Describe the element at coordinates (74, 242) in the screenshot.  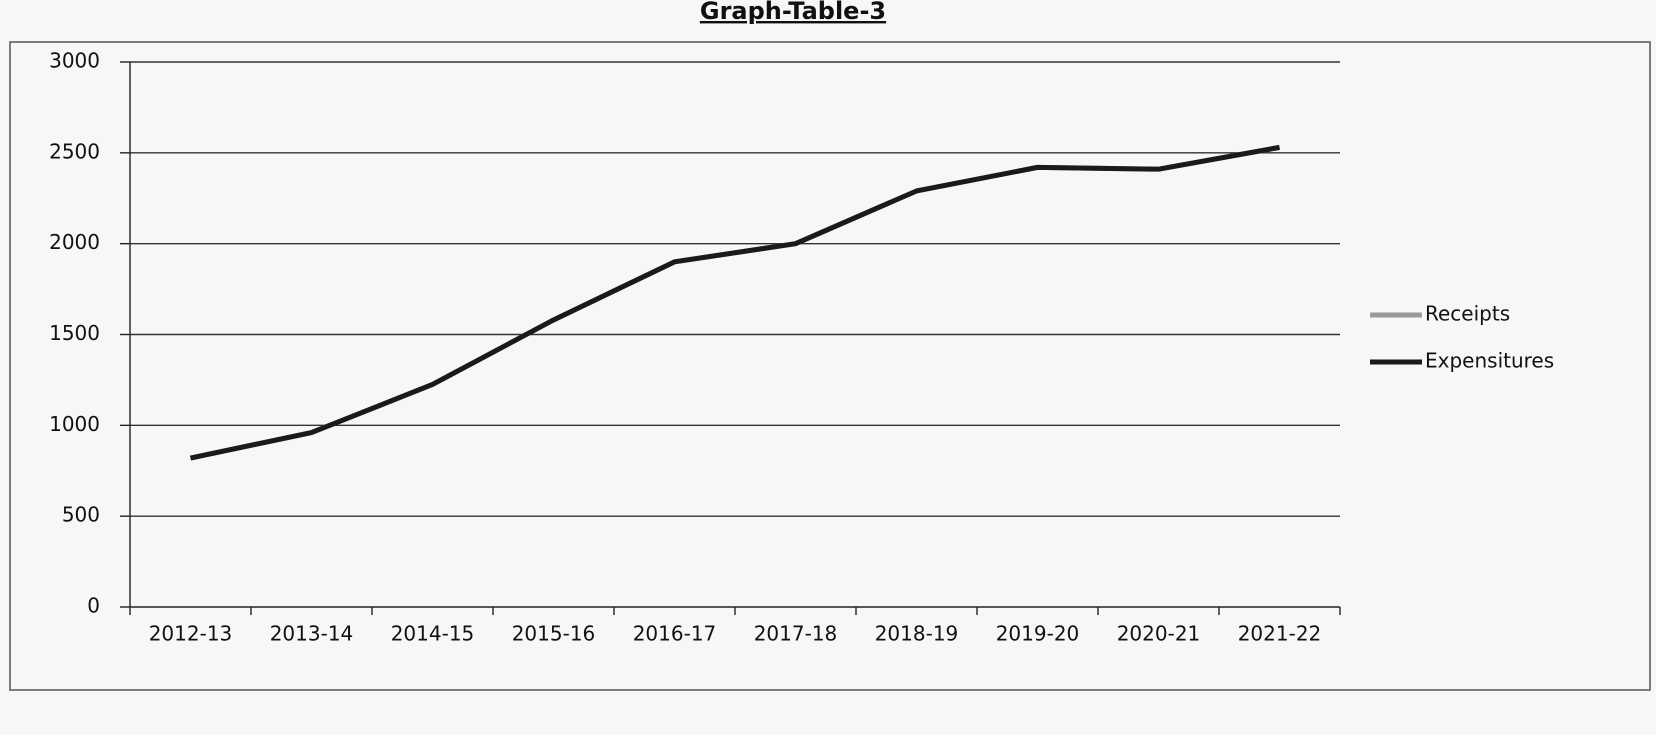
I see `y-tick-label: 2000` at that location.